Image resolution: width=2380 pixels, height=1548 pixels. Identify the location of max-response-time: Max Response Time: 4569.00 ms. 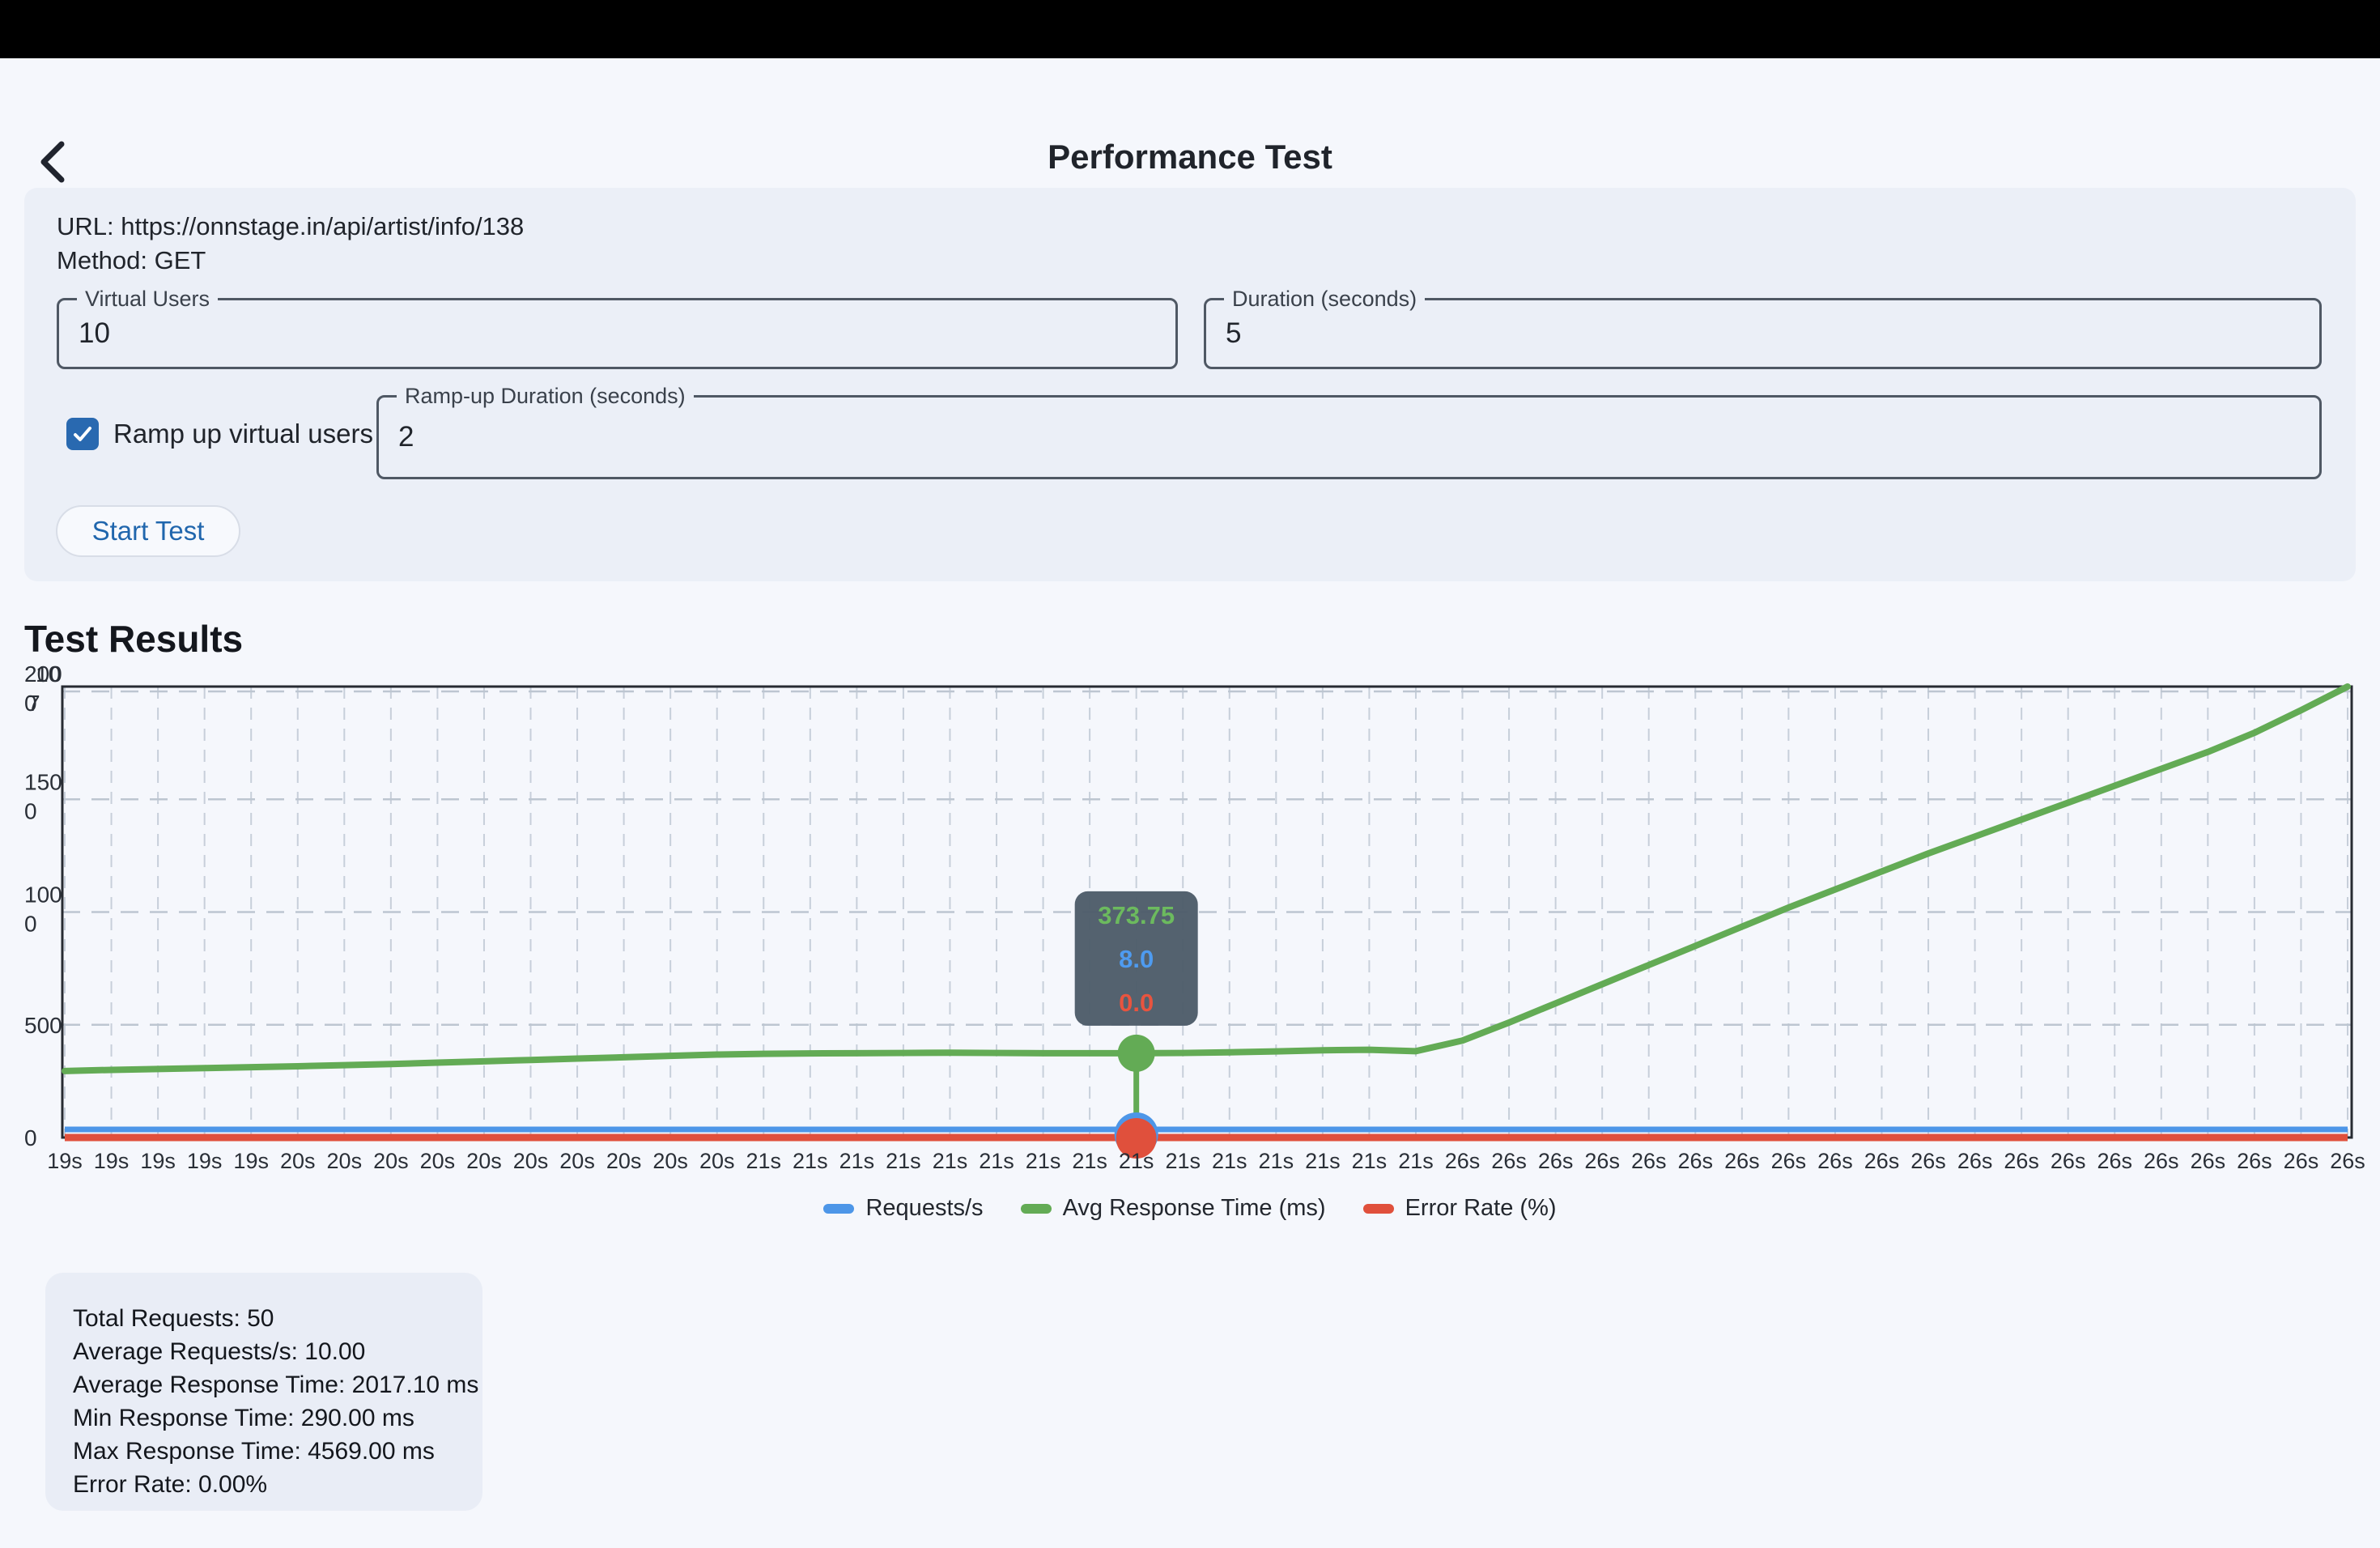
(254, 1451).